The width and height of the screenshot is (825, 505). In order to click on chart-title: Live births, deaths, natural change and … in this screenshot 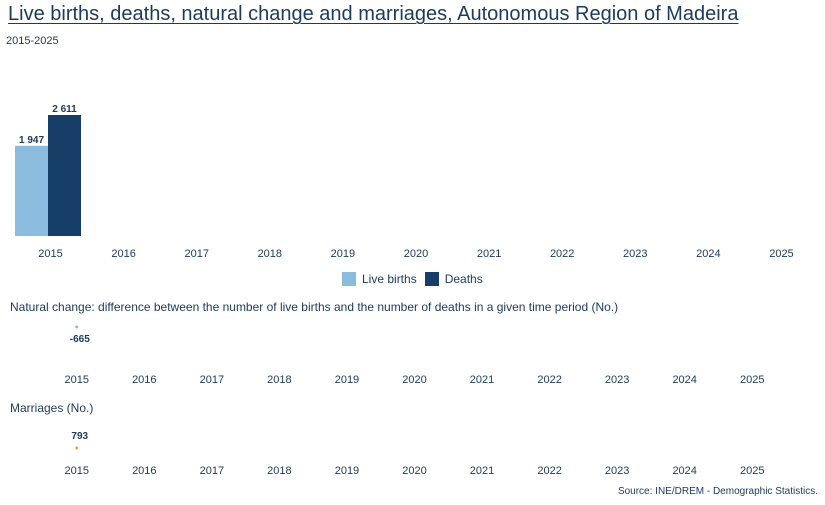, I will do `click(373, 14)`.